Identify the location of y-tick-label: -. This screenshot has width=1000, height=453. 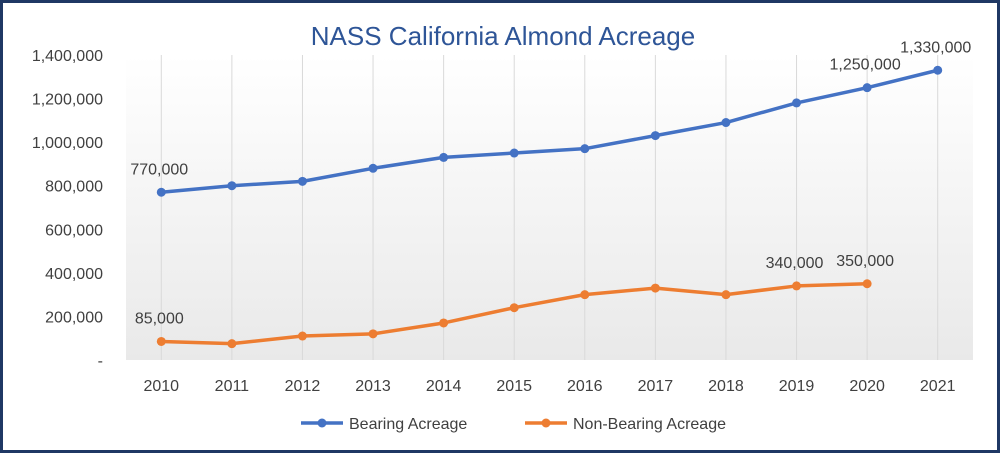
(100, 361).